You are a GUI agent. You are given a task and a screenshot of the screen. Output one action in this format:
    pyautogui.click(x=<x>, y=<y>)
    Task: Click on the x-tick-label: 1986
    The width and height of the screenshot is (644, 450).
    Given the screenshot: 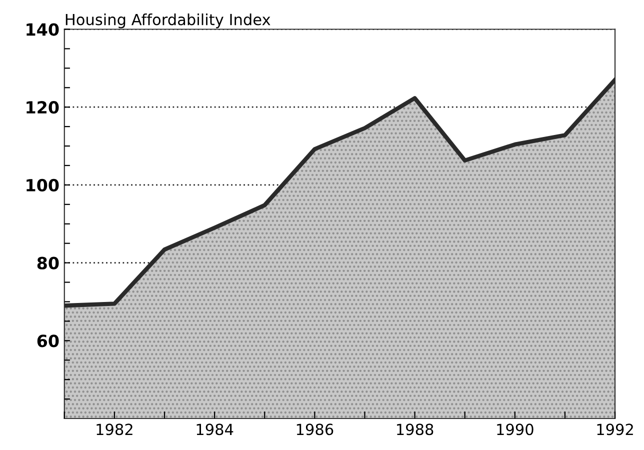 What is the action you would take?
    pyautogui.click(x=315, y=430)
    